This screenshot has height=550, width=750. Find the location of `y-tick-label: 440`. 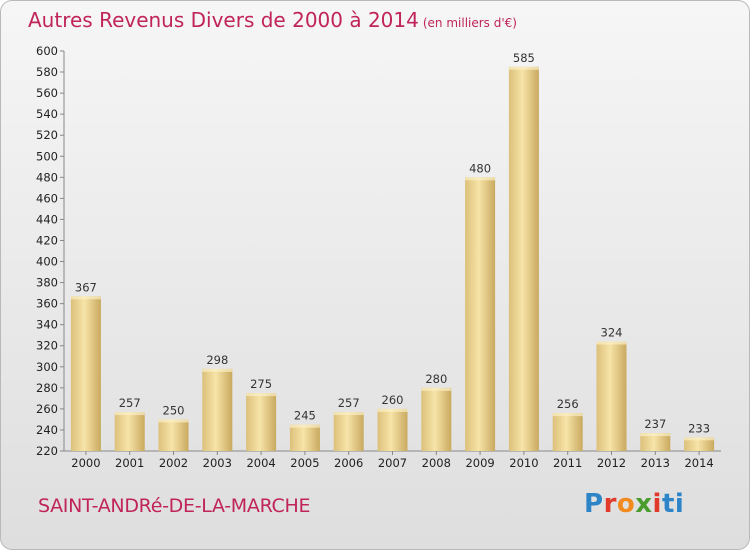

y-tick-label: 440 is located at coordinates (47, 219).